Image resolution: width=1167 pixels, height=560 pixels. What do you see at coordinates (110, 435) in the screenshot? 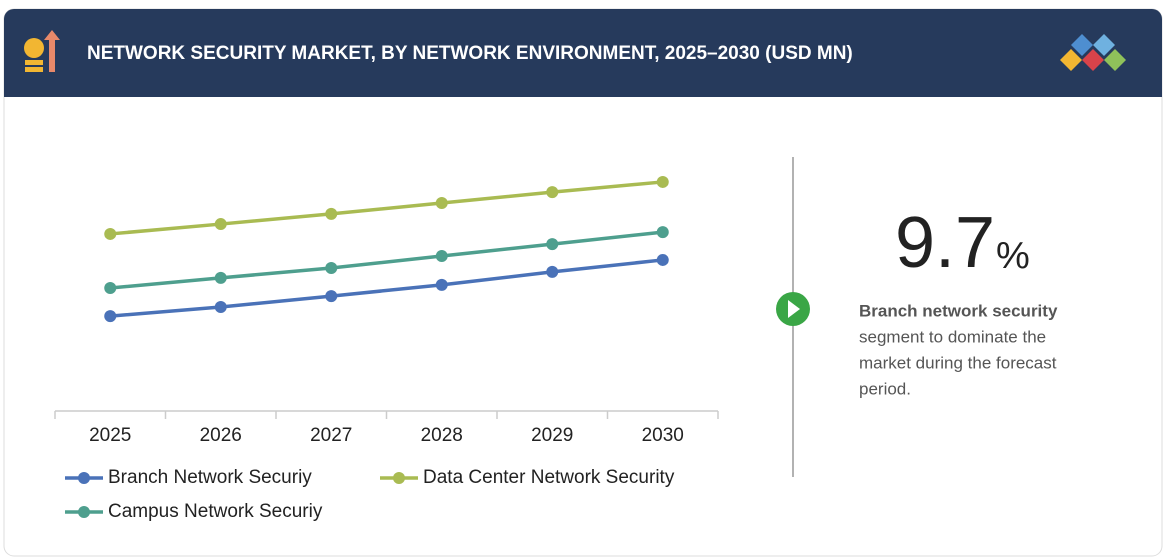
I see `x-tick-label: 2025` at bounding box center [110, 435].